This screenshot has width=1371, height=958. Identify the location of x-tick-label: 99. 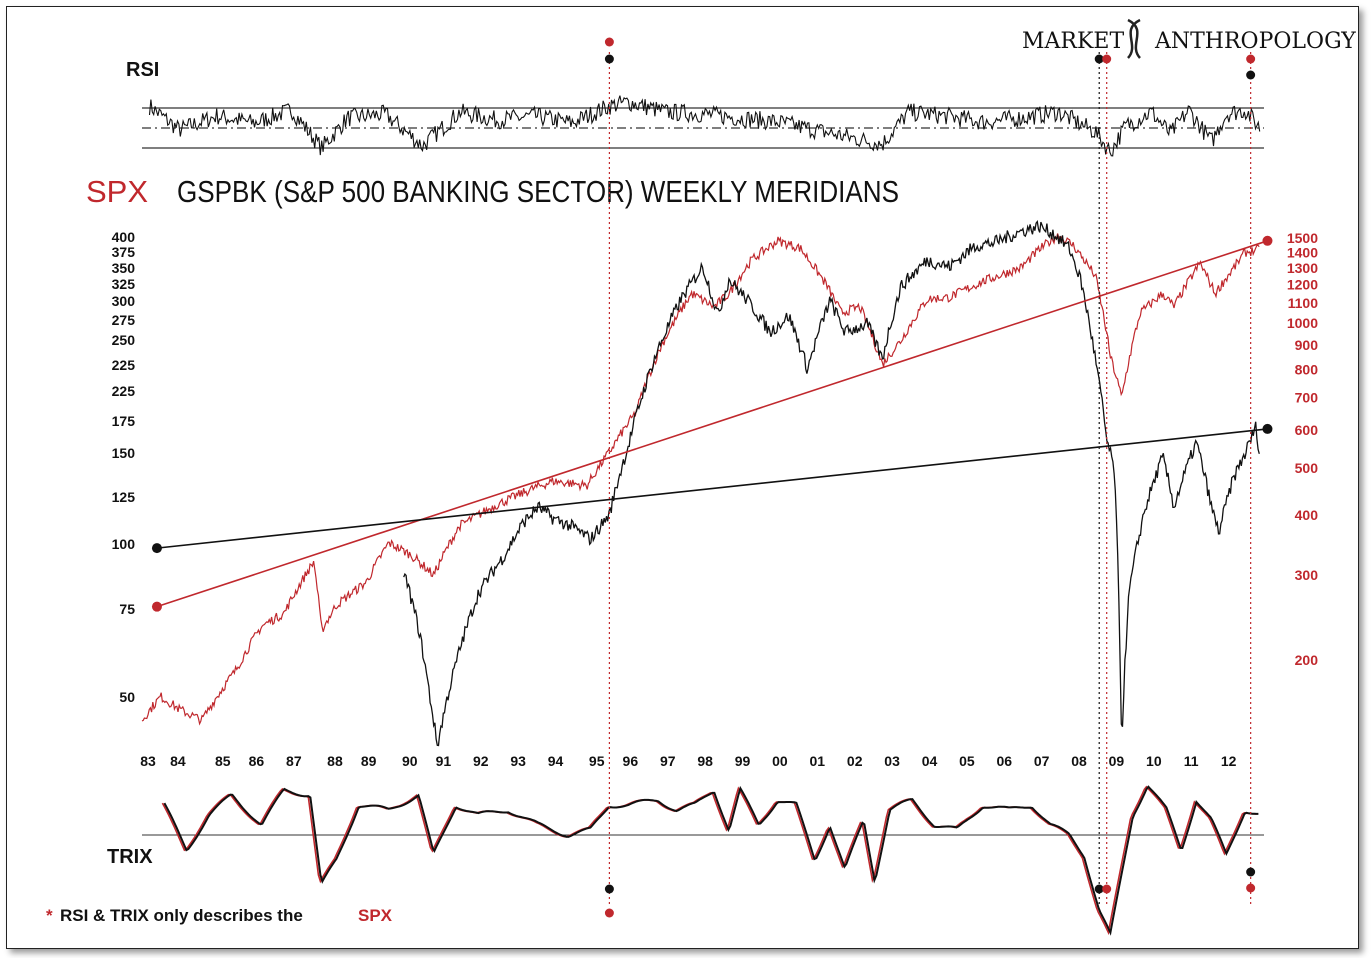
(743, 761).